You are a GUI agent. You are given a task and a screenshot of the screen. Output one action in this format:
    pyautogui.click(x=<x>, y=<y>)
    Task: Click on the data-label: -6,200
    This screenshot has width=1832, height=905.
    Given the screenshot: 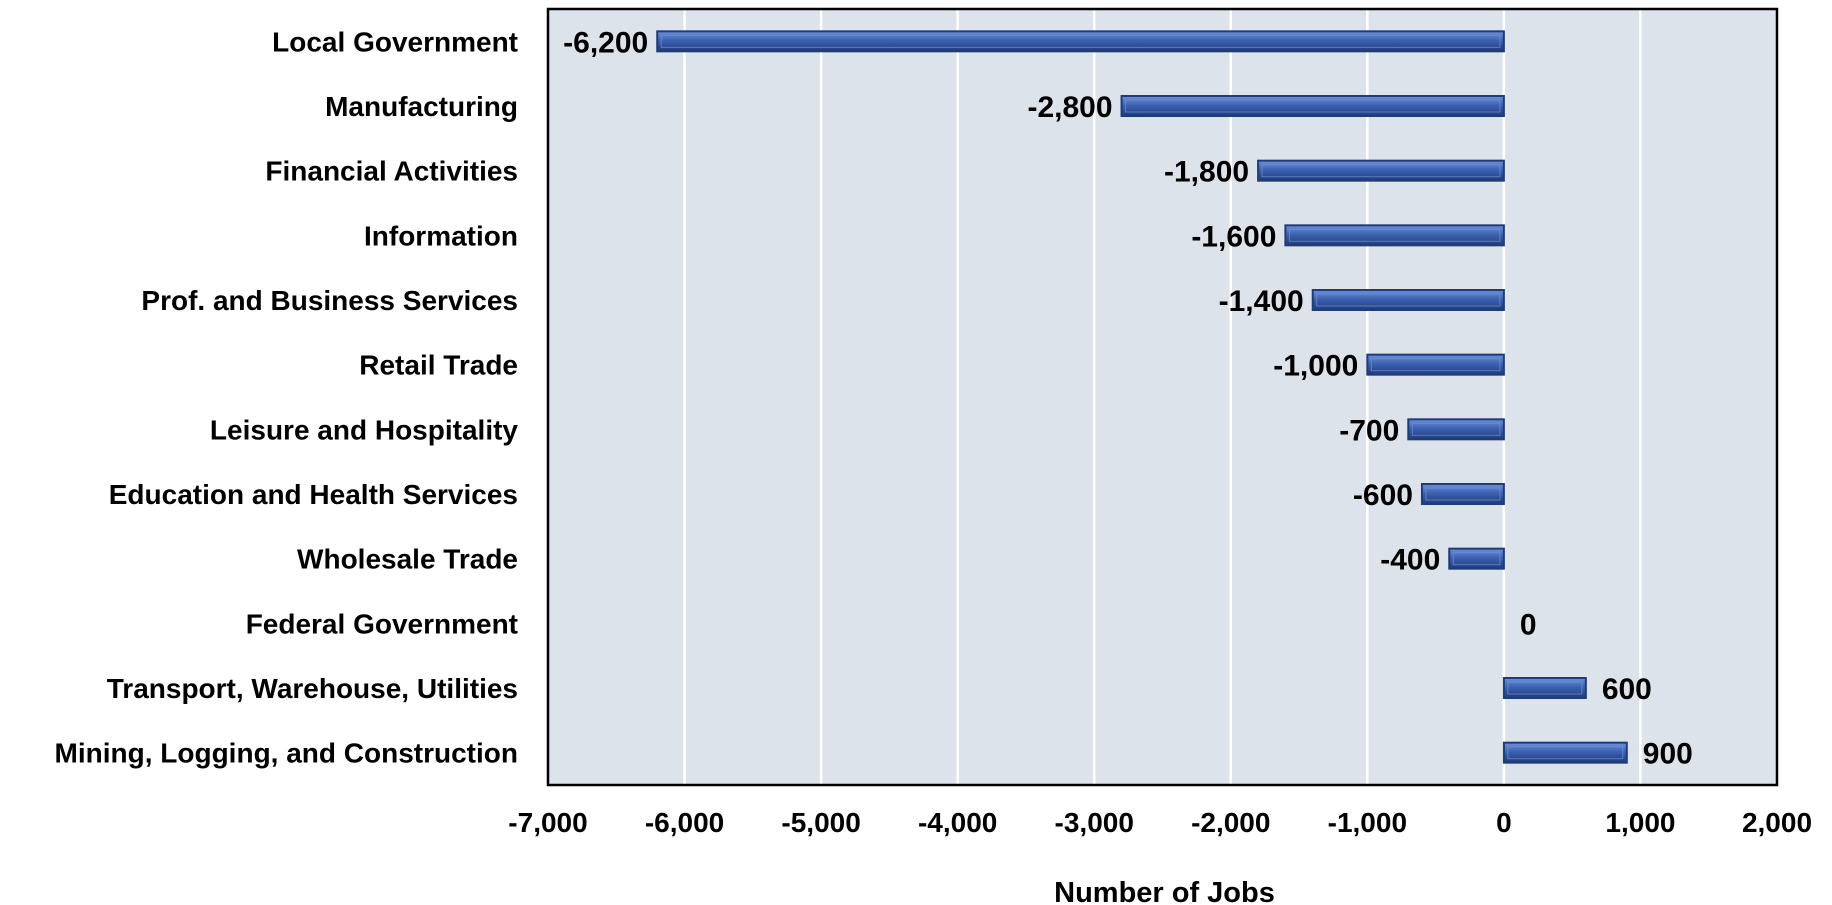 What is the action you would take?
    pyautogui.click(x=605, y=42)
    